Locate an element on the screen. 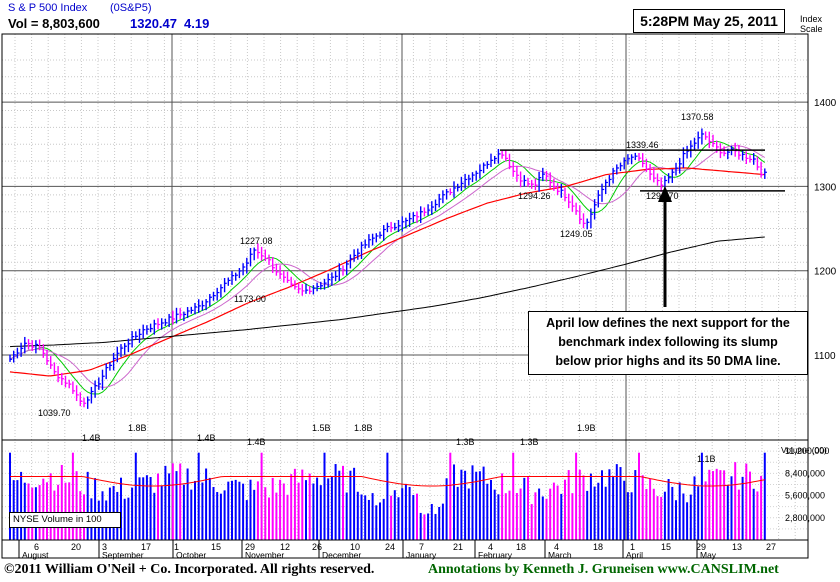 The image size is (840, 582). volume-peak-label: 1.4B is located at coordinates (91, 438).